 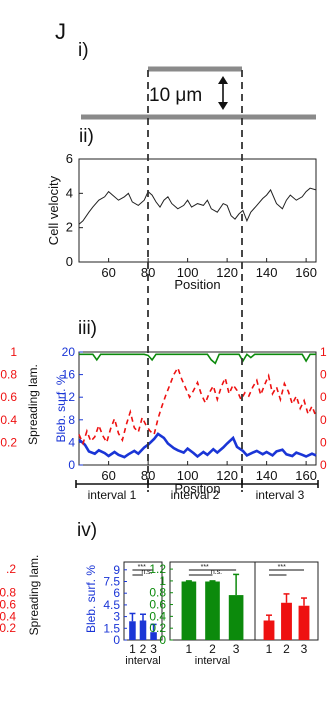 What do you see at coordinates (87, 328) in the screenshot?
I see `panel-iii-label: iii)` at bounding box center [87, 328].